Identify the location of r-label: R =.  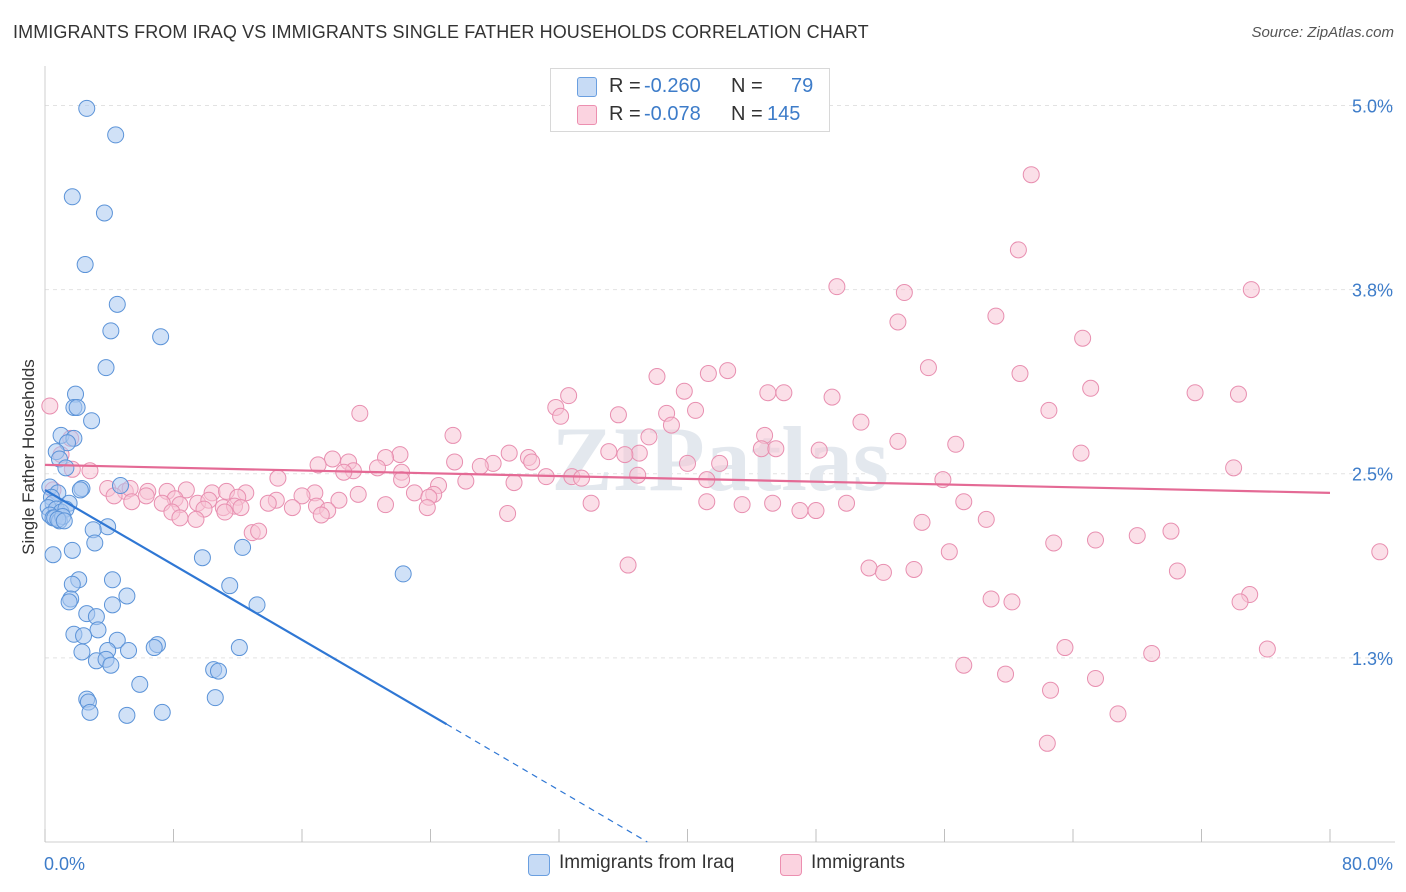
(625, 86).